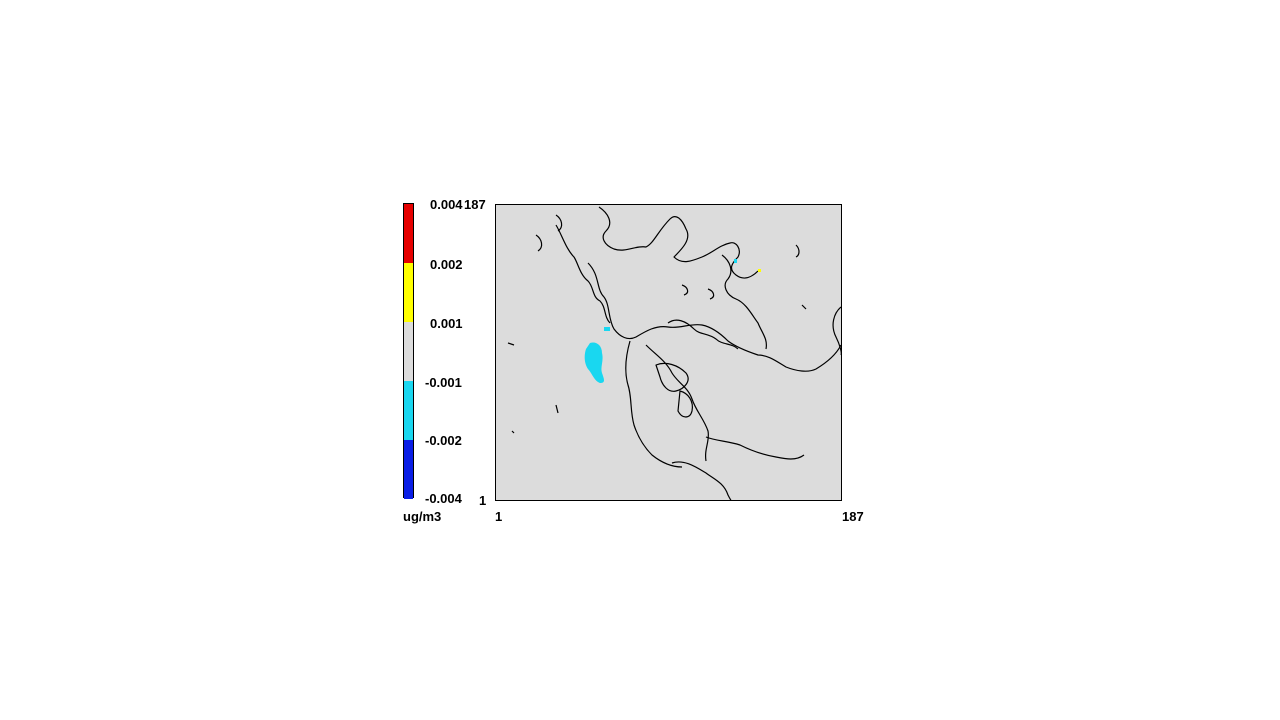  Describe the element at coordinates (408, 233) in the screenshot. I see `colorbar-segment-red` at that location.